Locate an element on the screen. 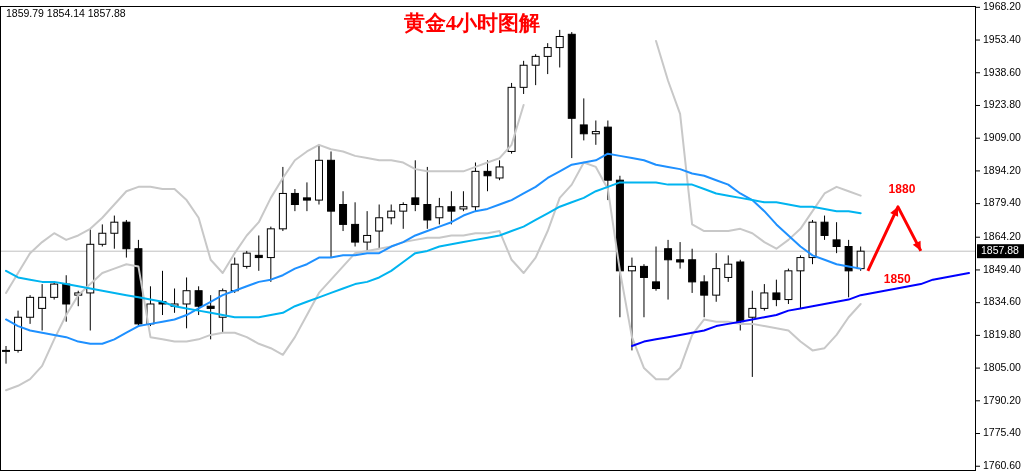 This screenshot has width=1026, height=473. line-series is located at coordinates (800, 309).